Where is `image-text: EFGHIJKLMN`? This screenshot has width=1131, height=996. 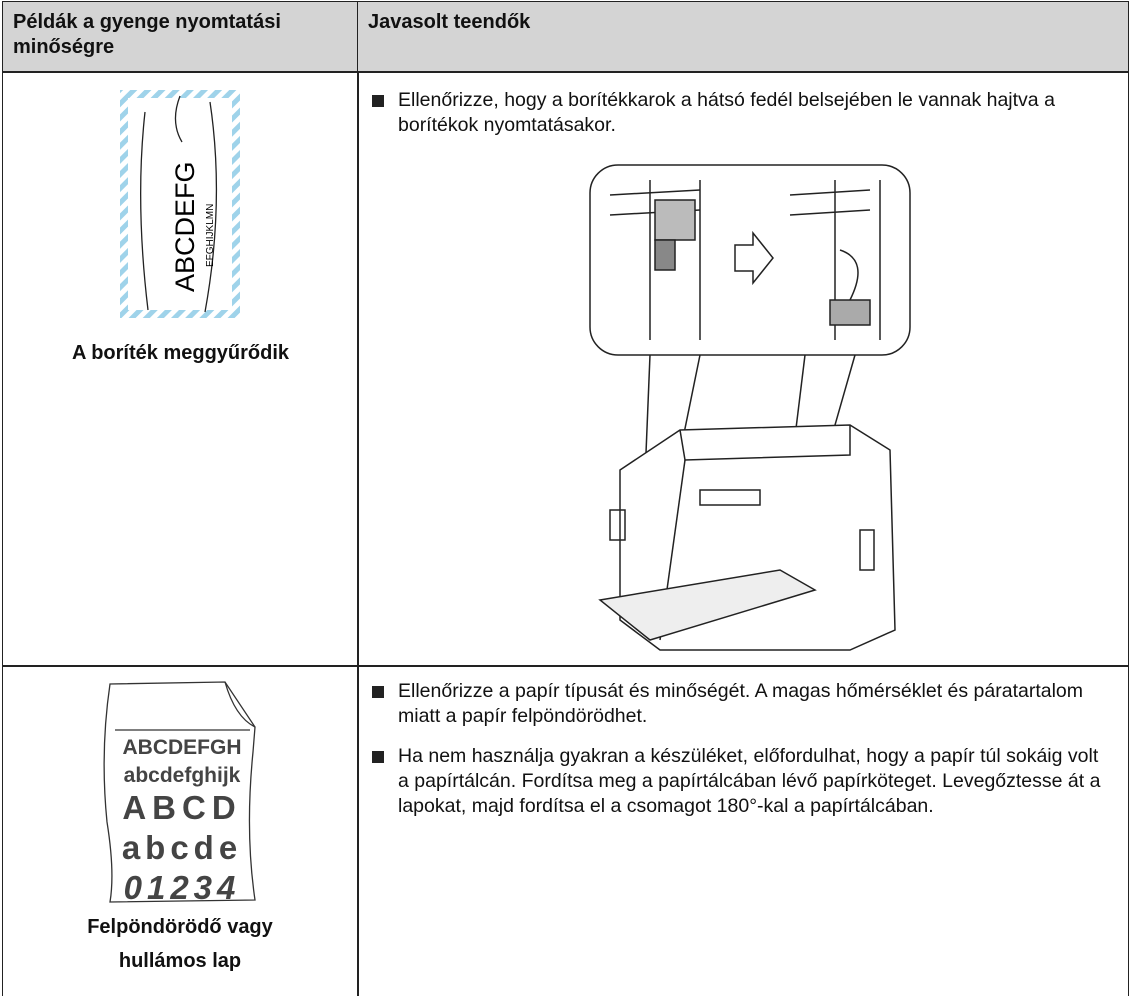 image-text: EFGHIJKLMN is located at coordinates (210, 235).